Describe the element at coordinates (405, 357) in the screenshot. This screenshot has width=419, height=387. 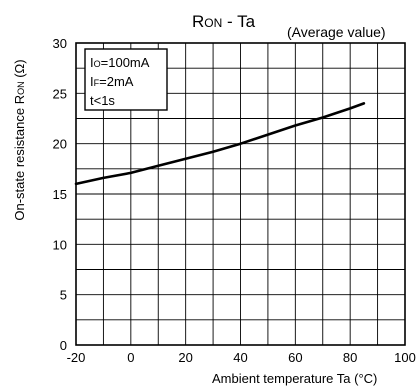
I see `x-tick-label-6: 100` at that location.